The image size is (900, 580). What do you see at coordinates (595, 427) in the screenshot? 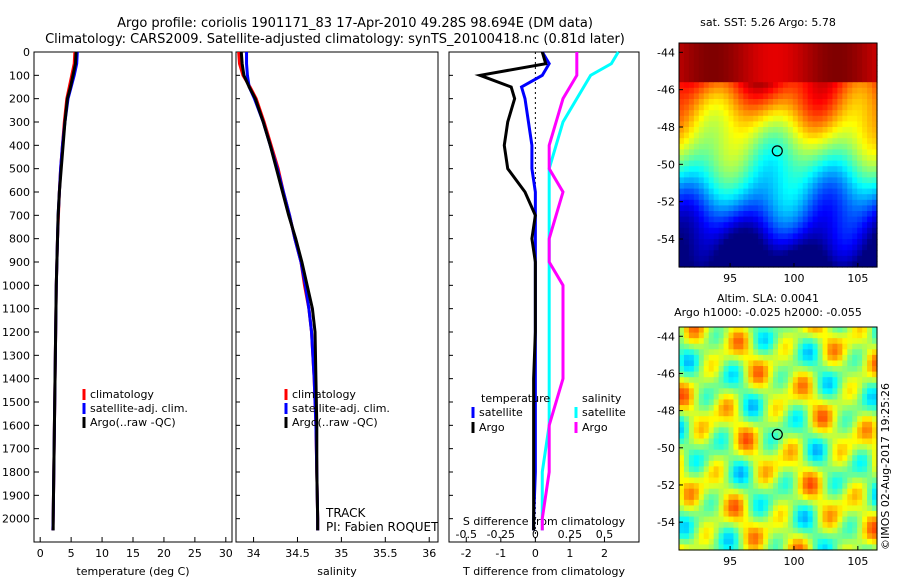
I see `legend-label: Argo` at bounding box center [595, 427].